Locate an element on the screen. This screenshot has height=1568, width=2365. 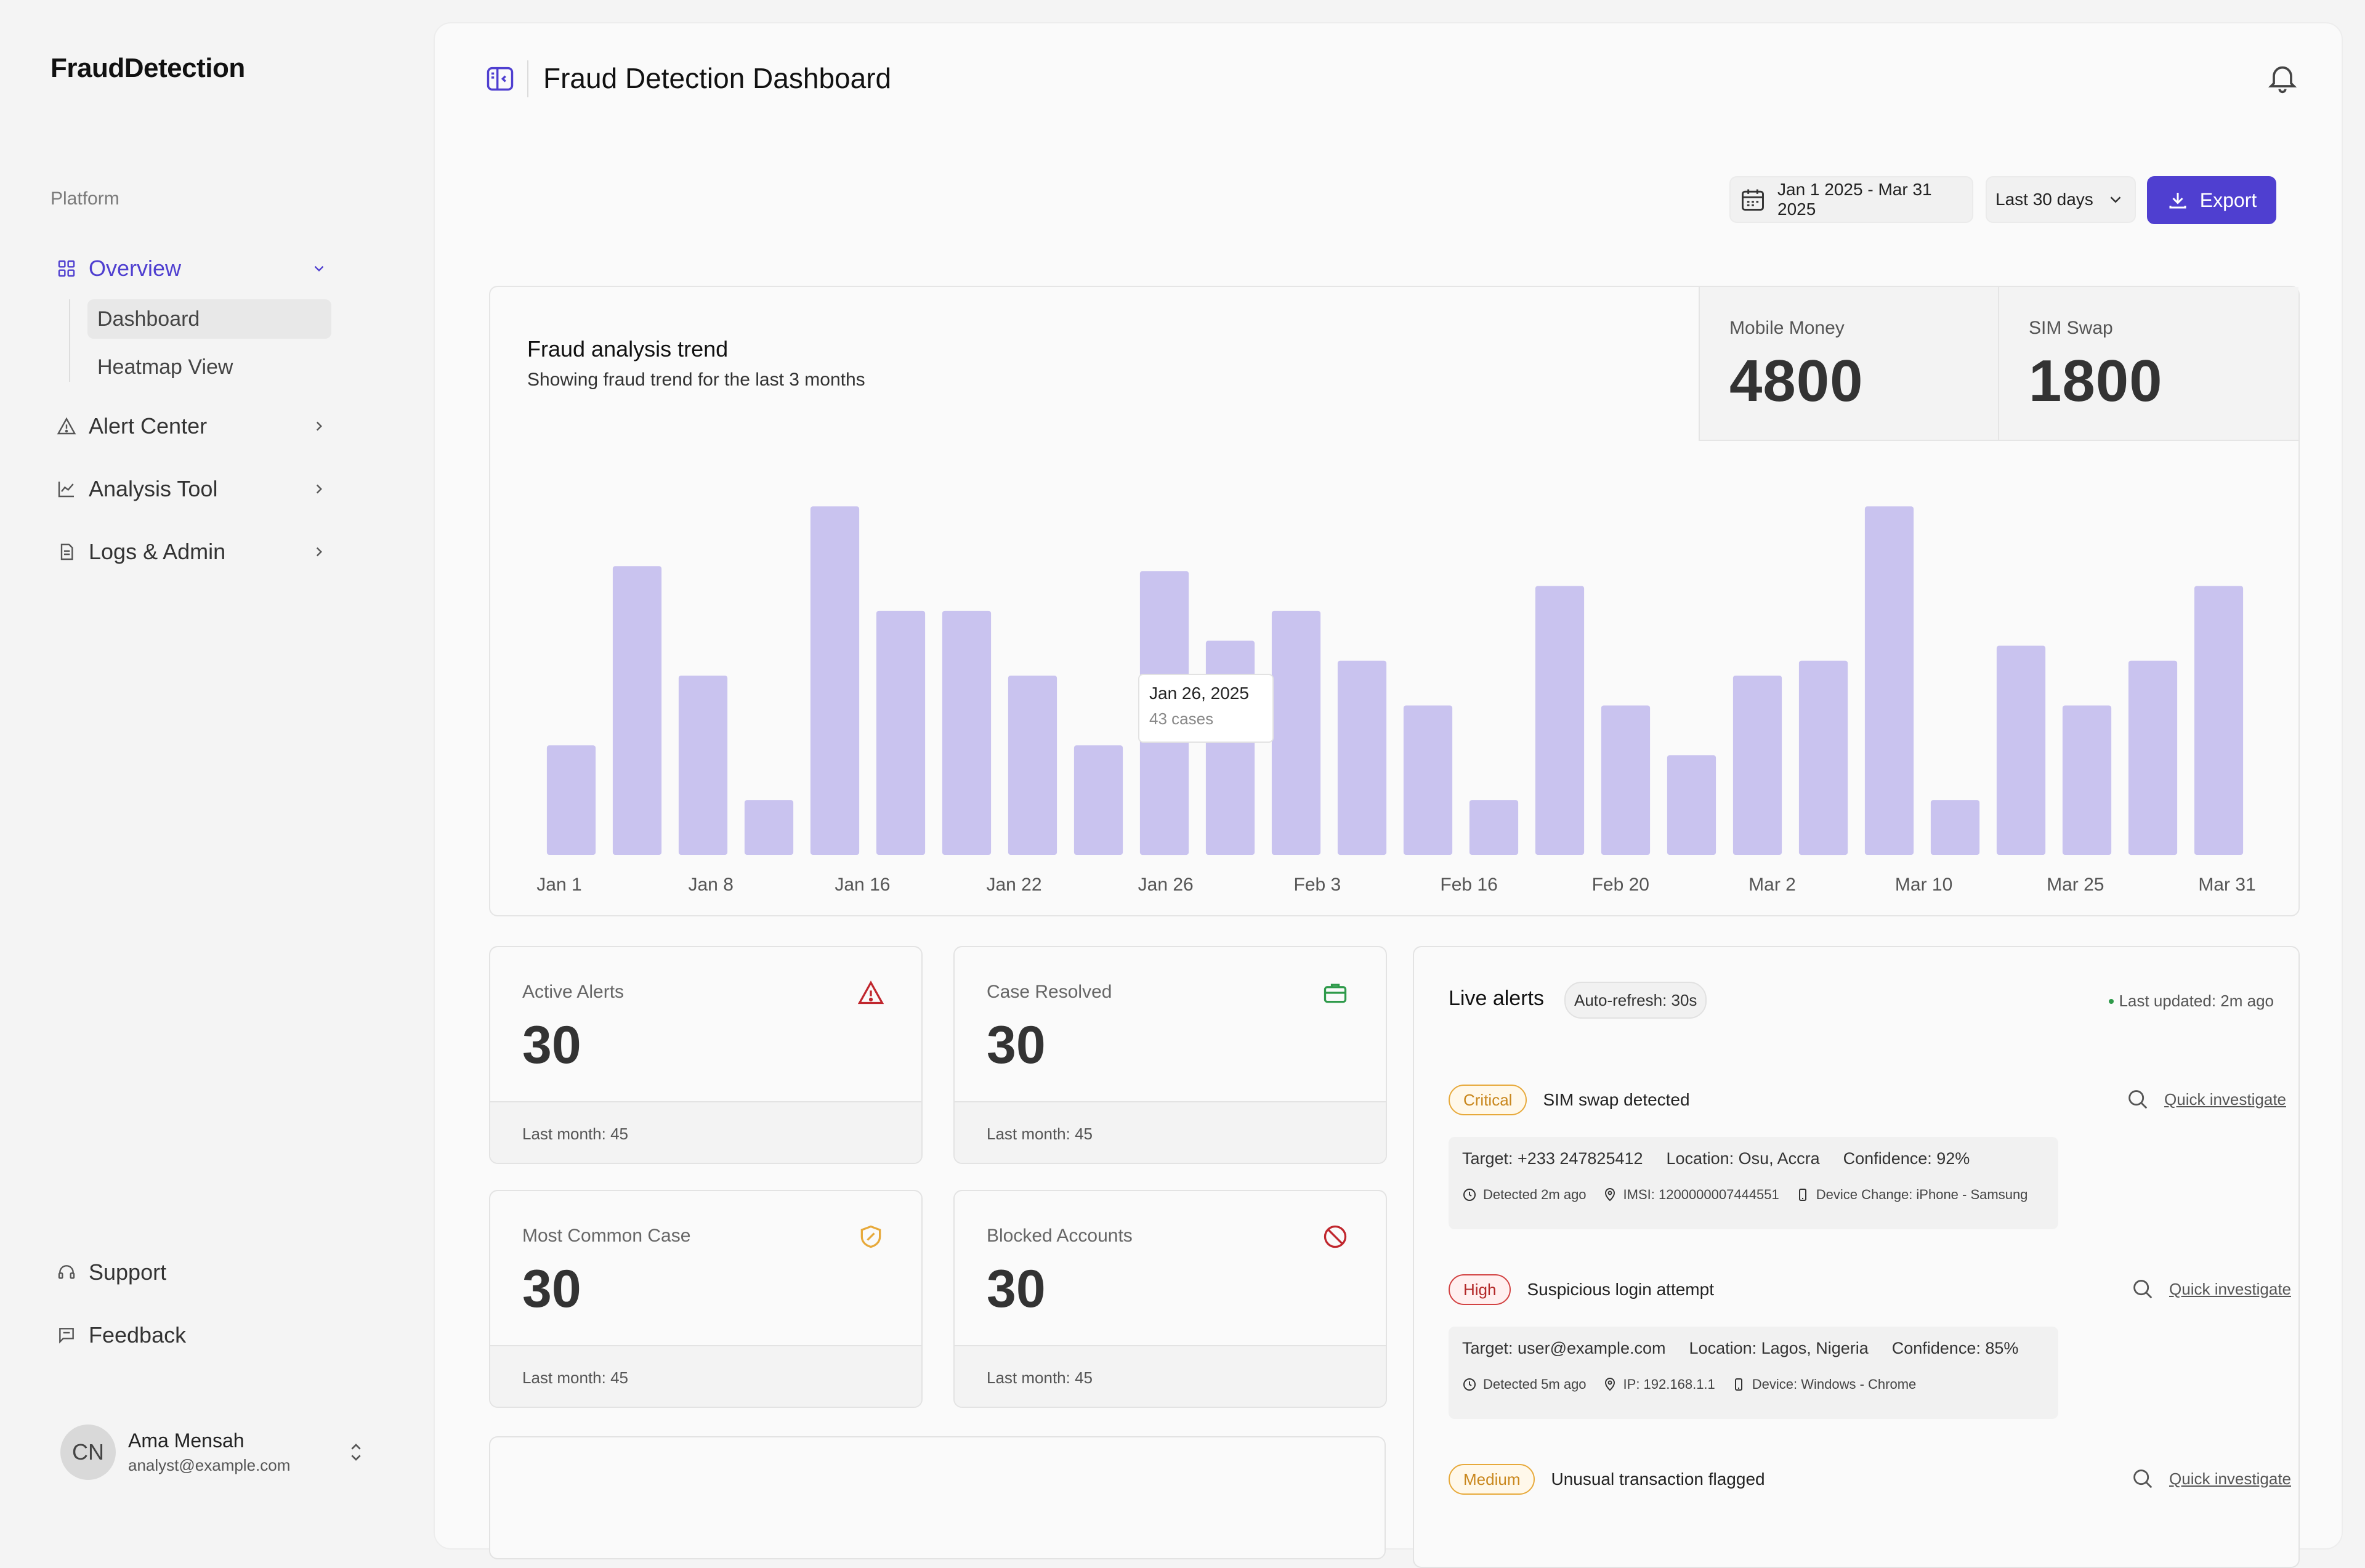
x-tick-label: Jan 16 is located at coordinates (862, 885).